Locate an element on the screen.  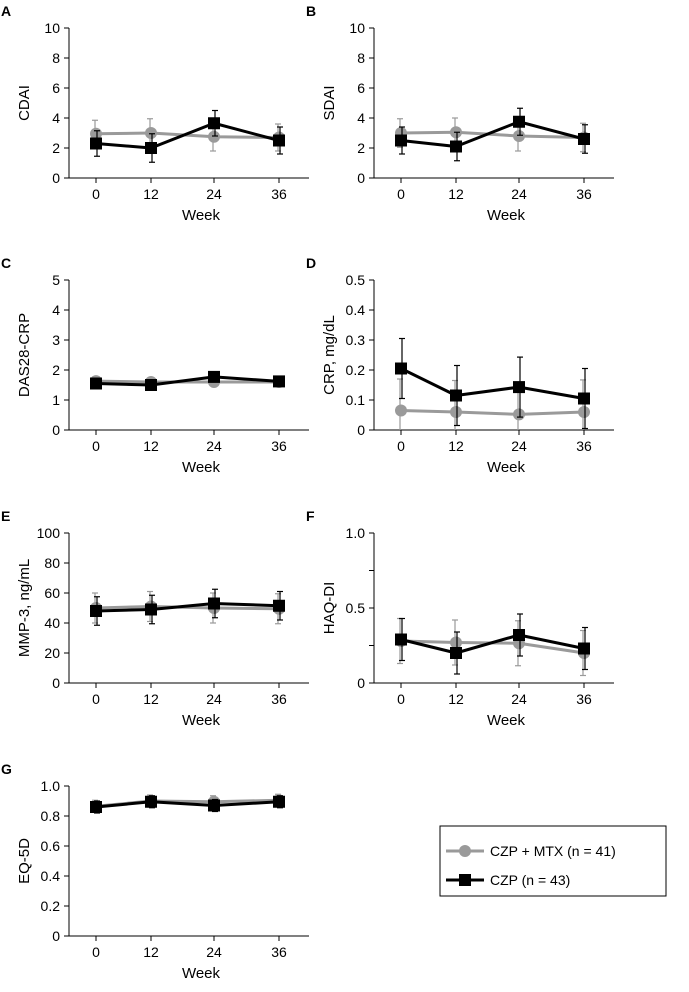
y-tick-label: 1.0 is located at coordinates (356, 533).